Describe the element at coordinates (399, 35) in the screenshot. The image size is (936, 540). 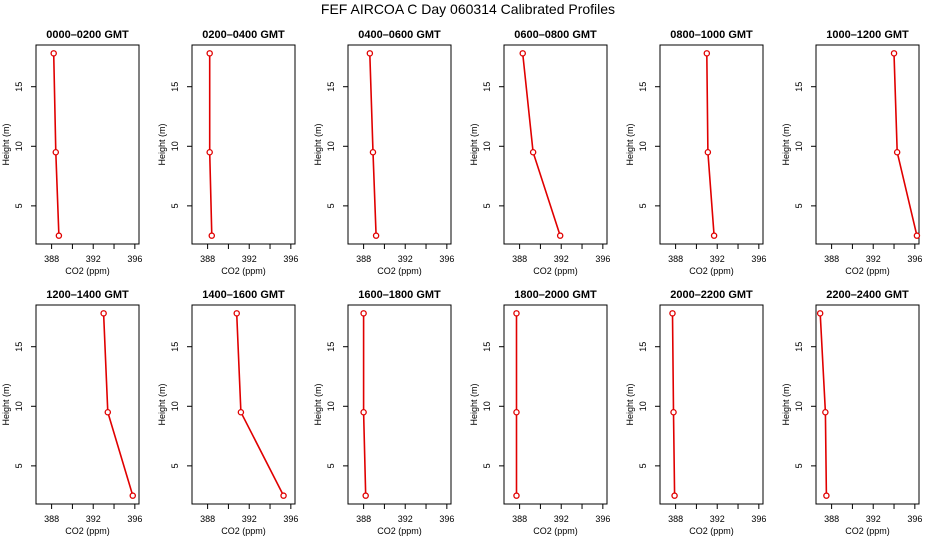
I see `chart-title: 0400–0600 GMT` at that location.